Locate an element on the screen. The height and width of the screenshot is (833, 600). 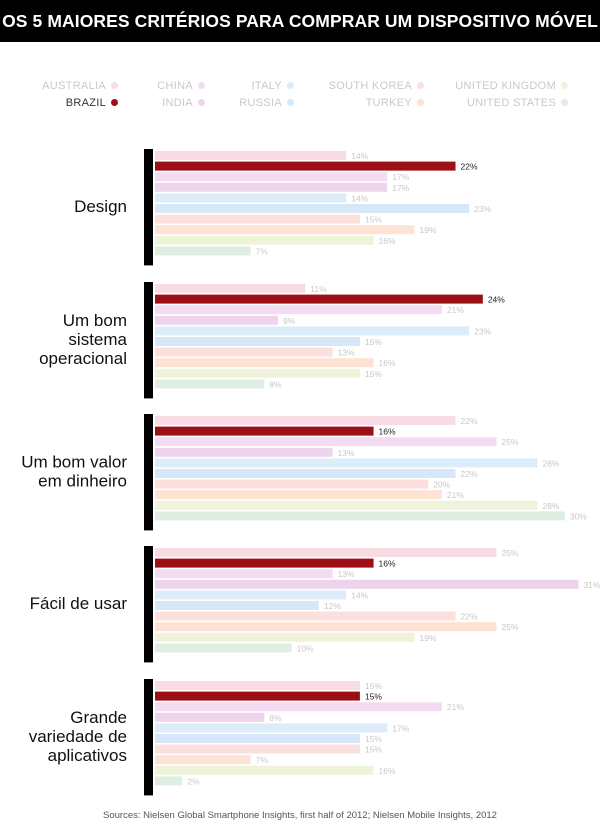
legend-label: UNITED KINGDOM is located at coordinates (505, 86).